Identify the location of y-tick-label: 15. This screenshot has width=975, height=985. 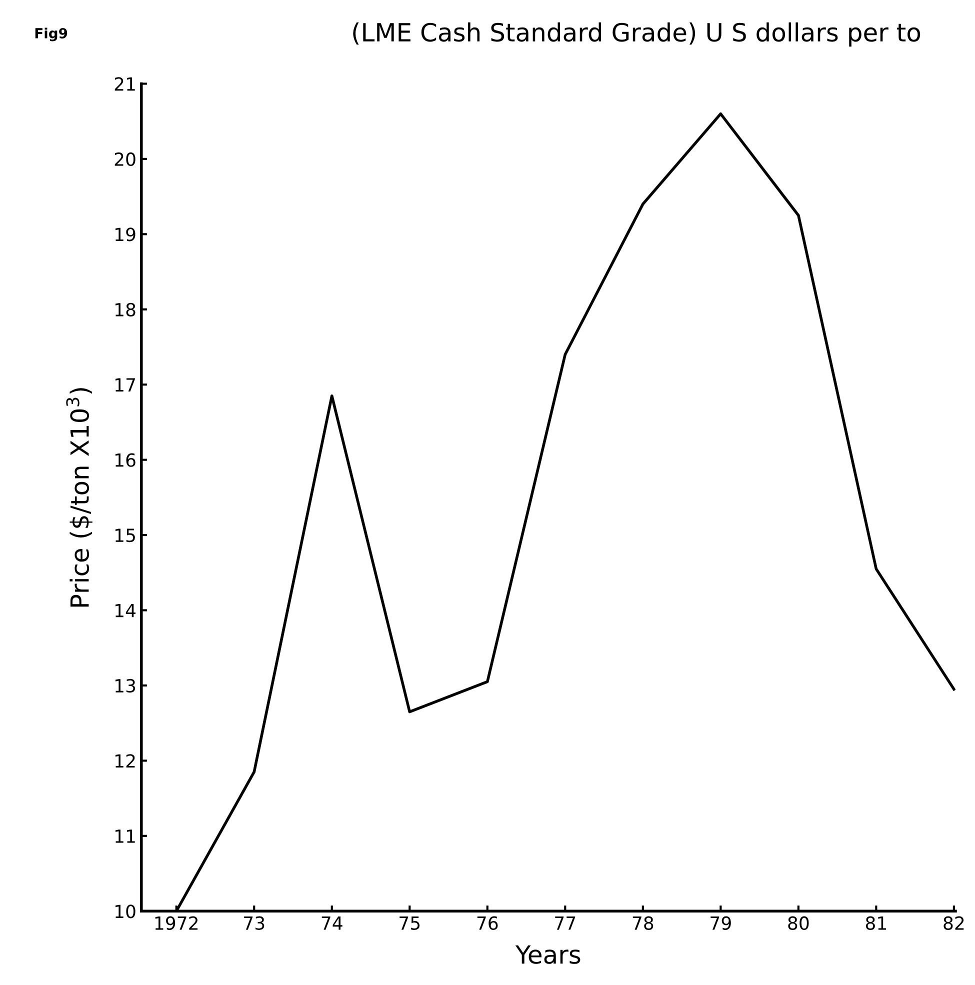
(125, 535).